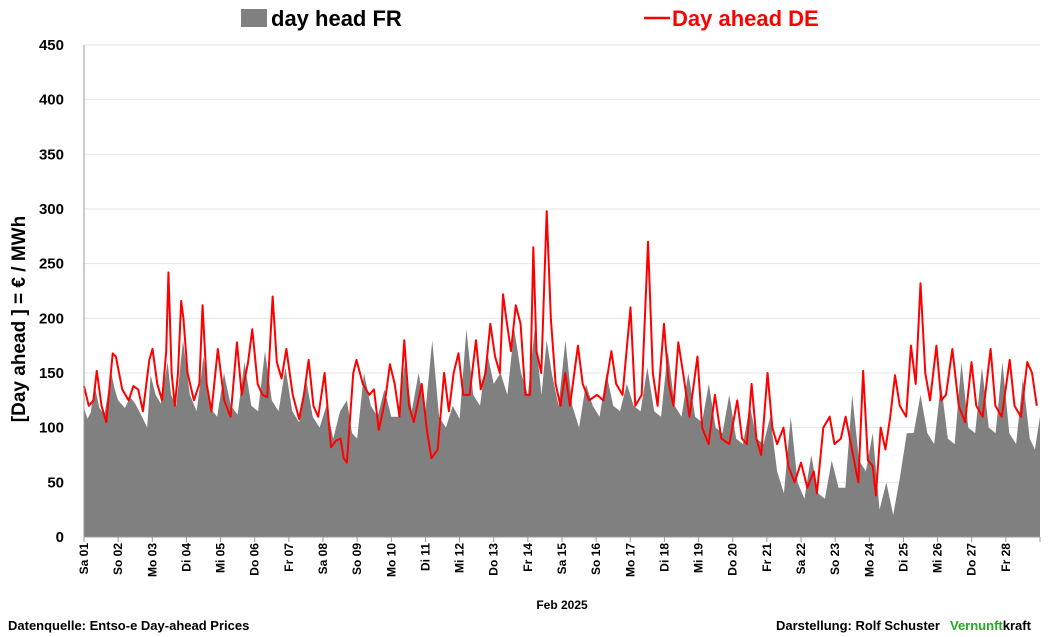 Image resolution: width=1059 pixels, height=637 pixels. What do you see at coordinates (51, 154) in the screenshot?
I see `y-tick-label-350: 350` at bounding box center [51, 154].